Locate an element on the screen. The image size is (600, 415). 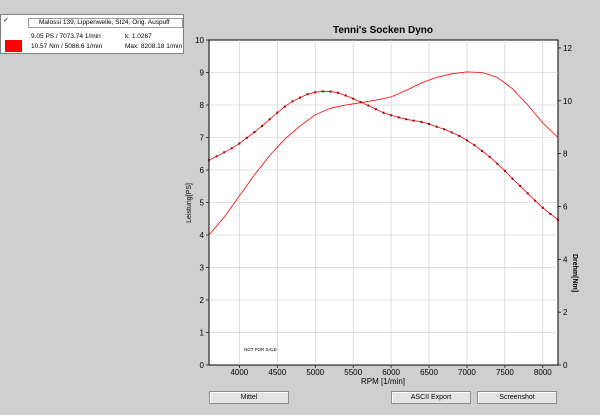
x-axis-label: RPM [1/min] is located at coordinates (383, 381).